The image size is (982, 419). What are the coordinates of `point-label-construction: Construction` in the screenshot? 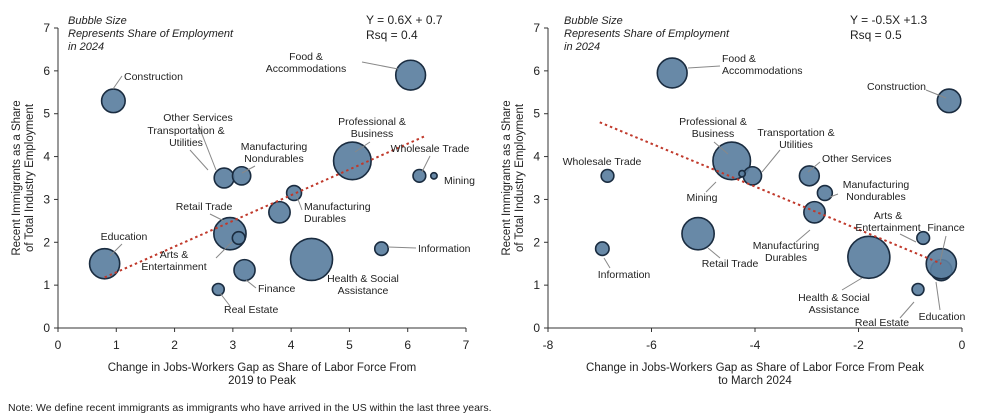 It's located at (153, 77).